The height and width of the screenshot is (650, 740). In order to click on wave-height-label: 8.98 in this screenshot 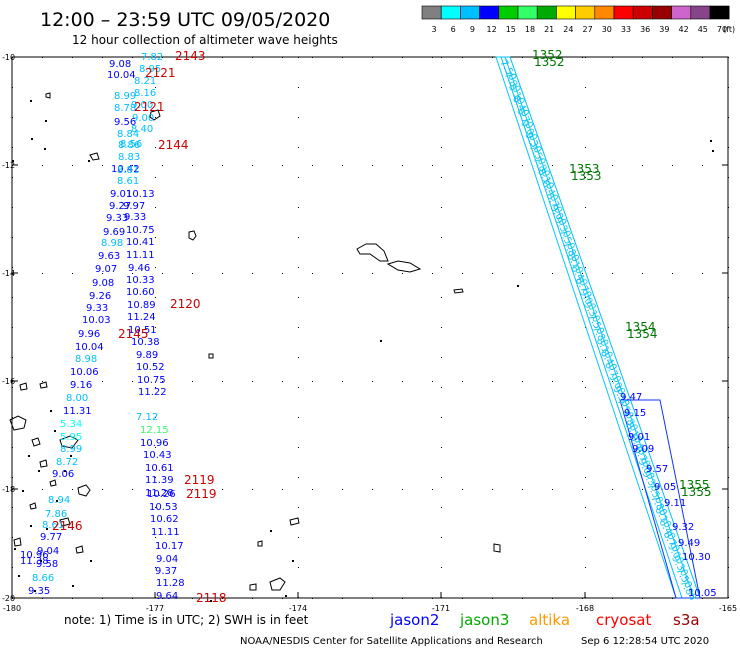, I will do `click(112, 243)`.